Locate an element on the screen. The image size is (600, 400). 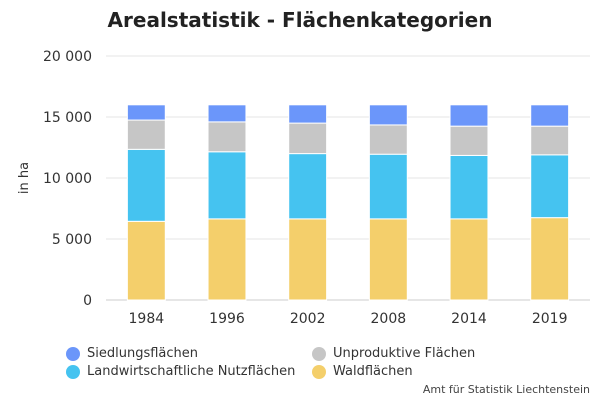
legend-item-unproduktive-flaechen: Unproduktive Flächen is located at coordinates (393, 353).